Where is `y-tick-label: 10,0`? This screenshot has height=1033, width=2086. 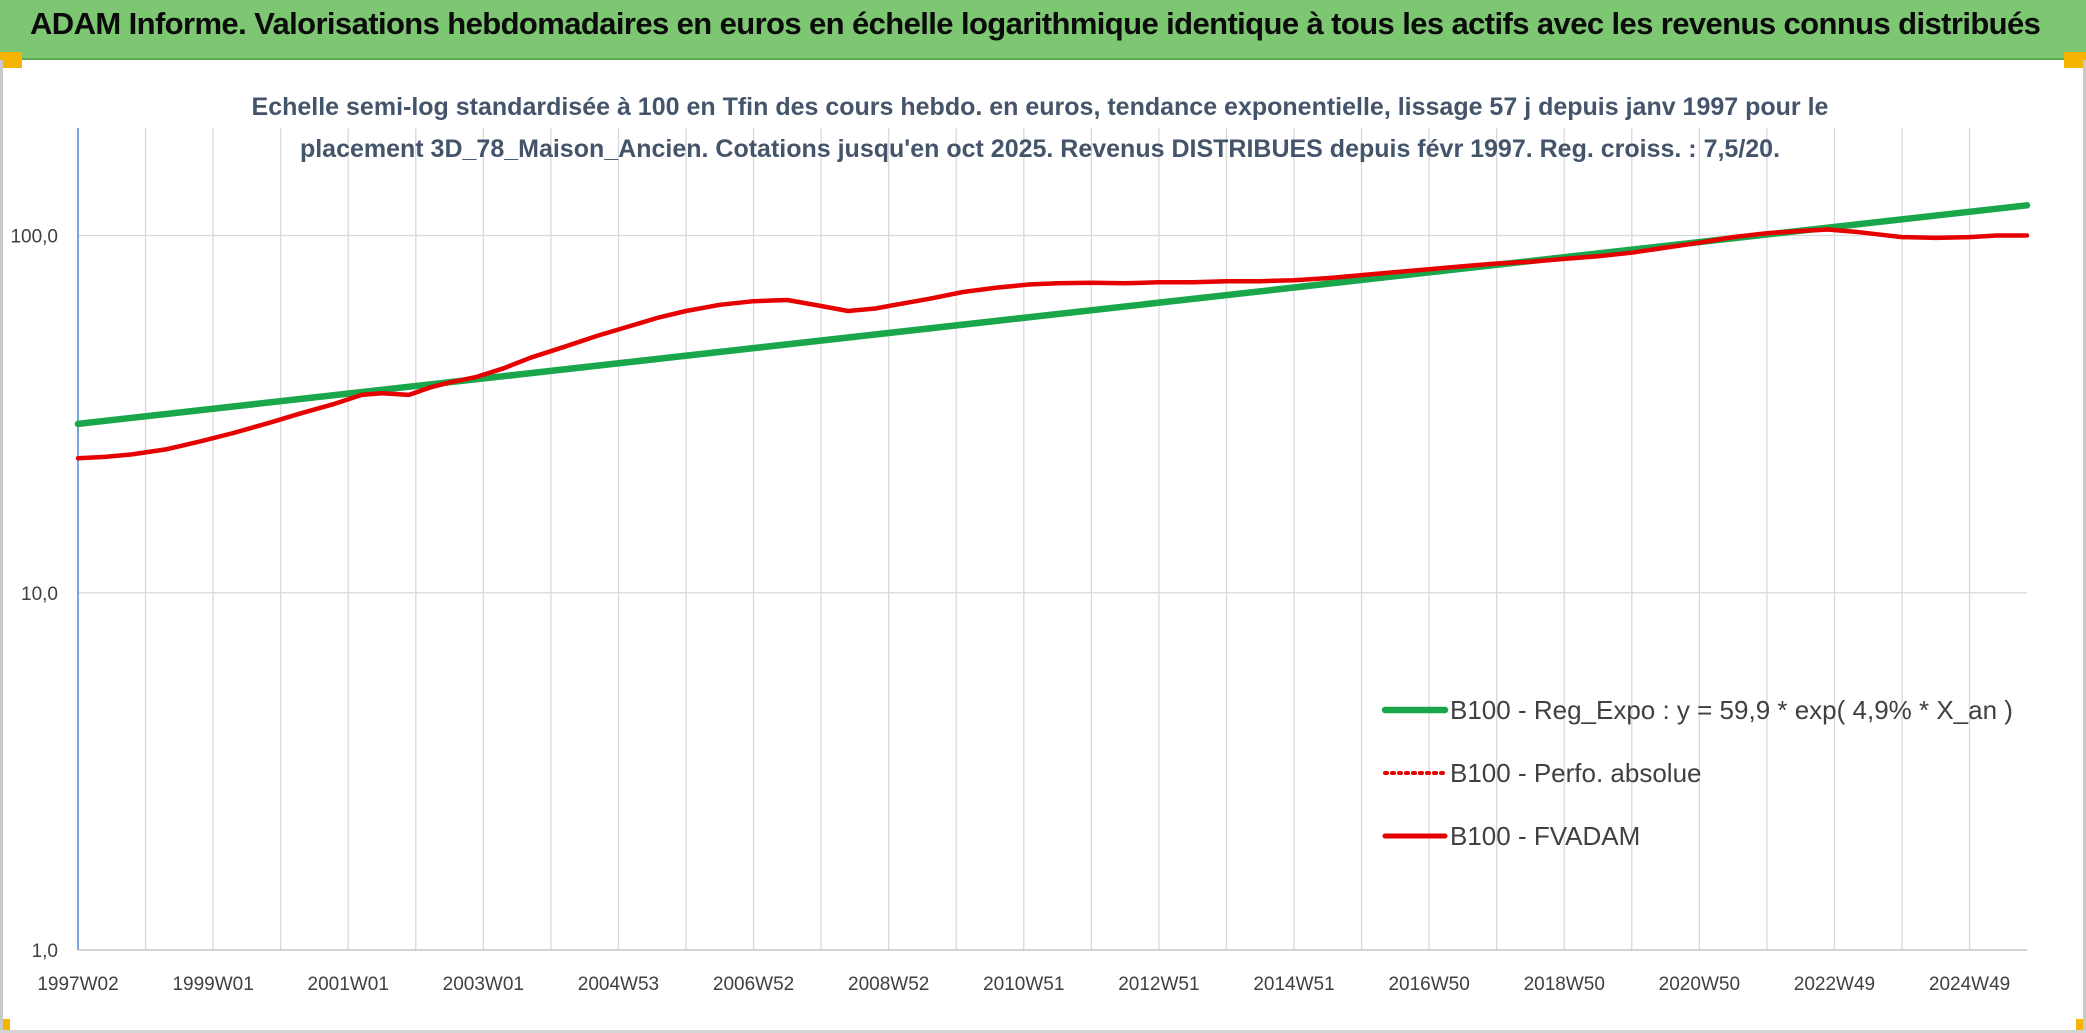 y-tick-label: 10,0 is located at coordinates (39, 594).